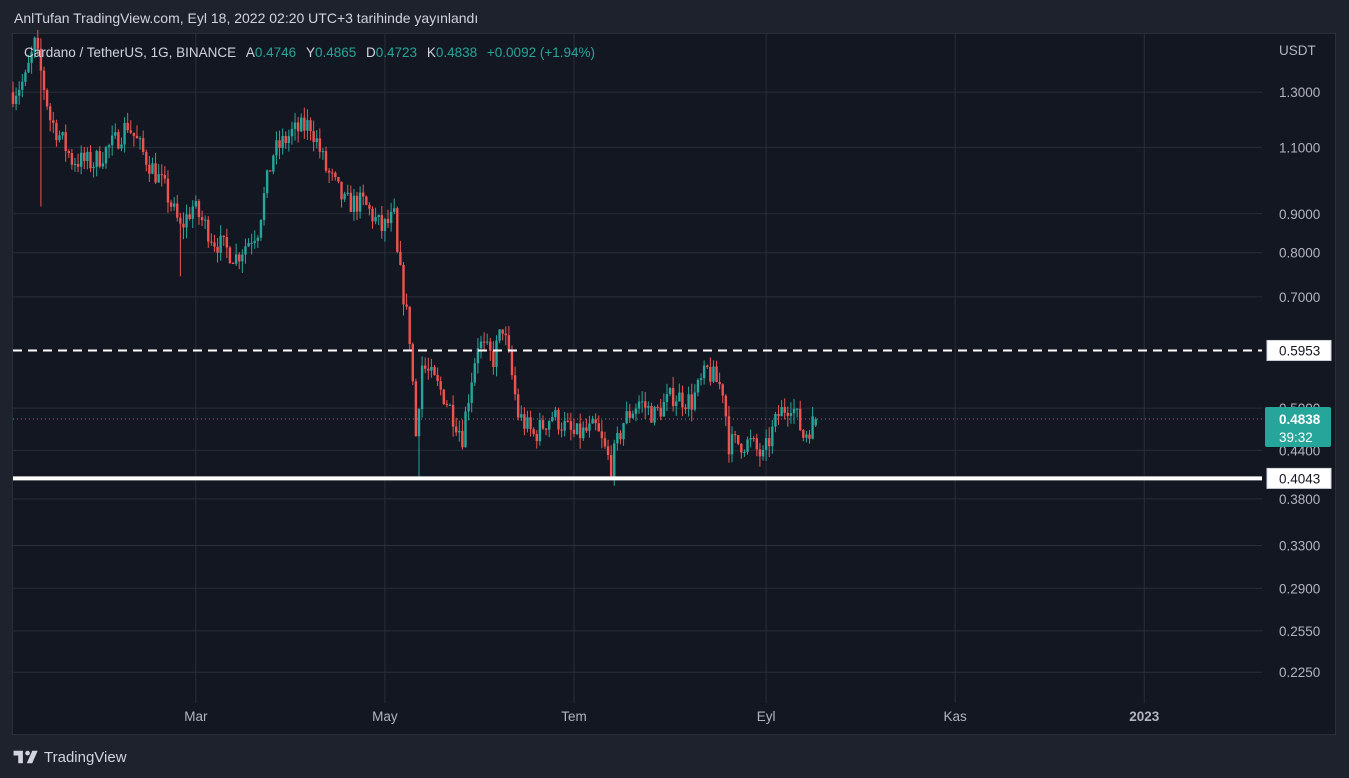 The height and width of the screenshot is (778, 1349). What do you see at coordinates (671, 716) in the screenshot?
I see `time-axis: Mar May Tem Eyl Kas 2023` at bounding box center [671, 716].